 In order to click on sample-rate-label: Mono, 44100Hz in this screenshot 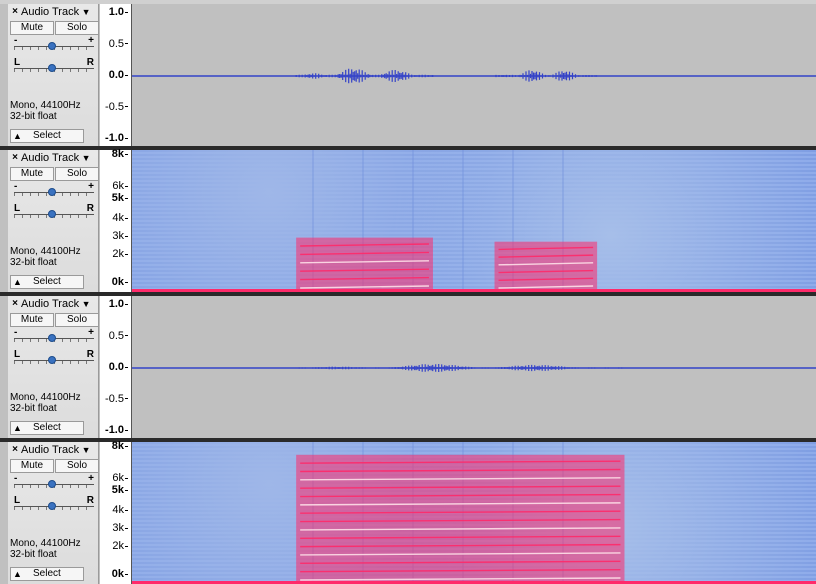, I will do `click(45, 251)`.